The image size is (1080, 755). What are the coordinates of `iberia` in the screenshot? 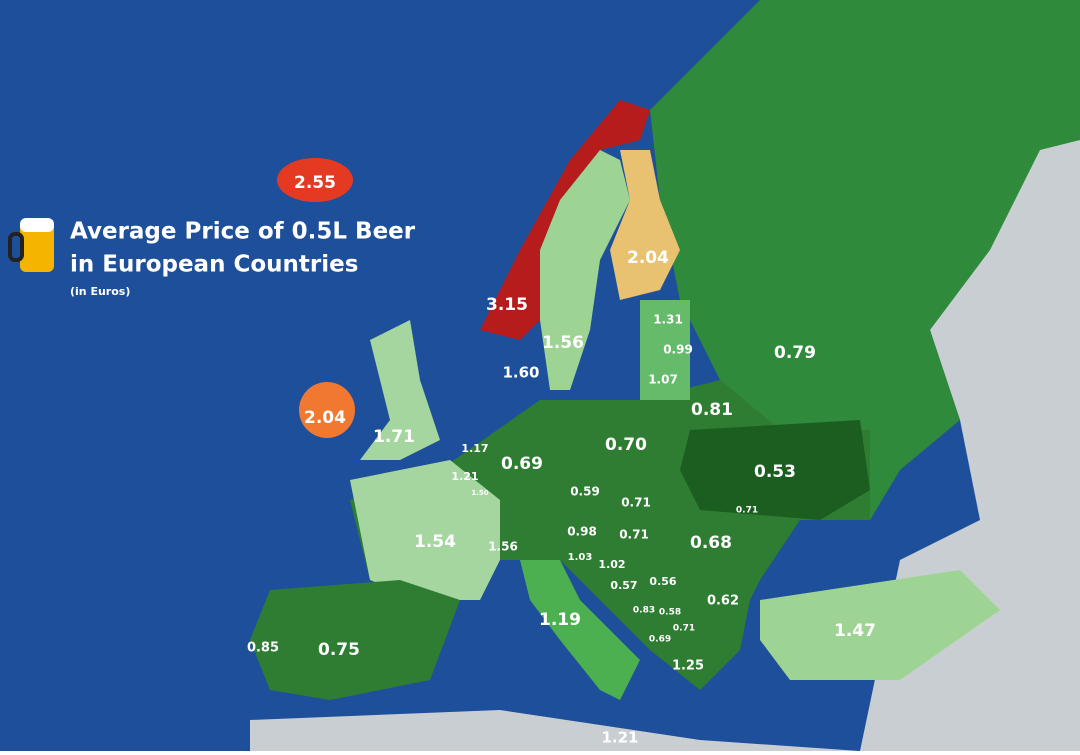 It's located at (355, 640).